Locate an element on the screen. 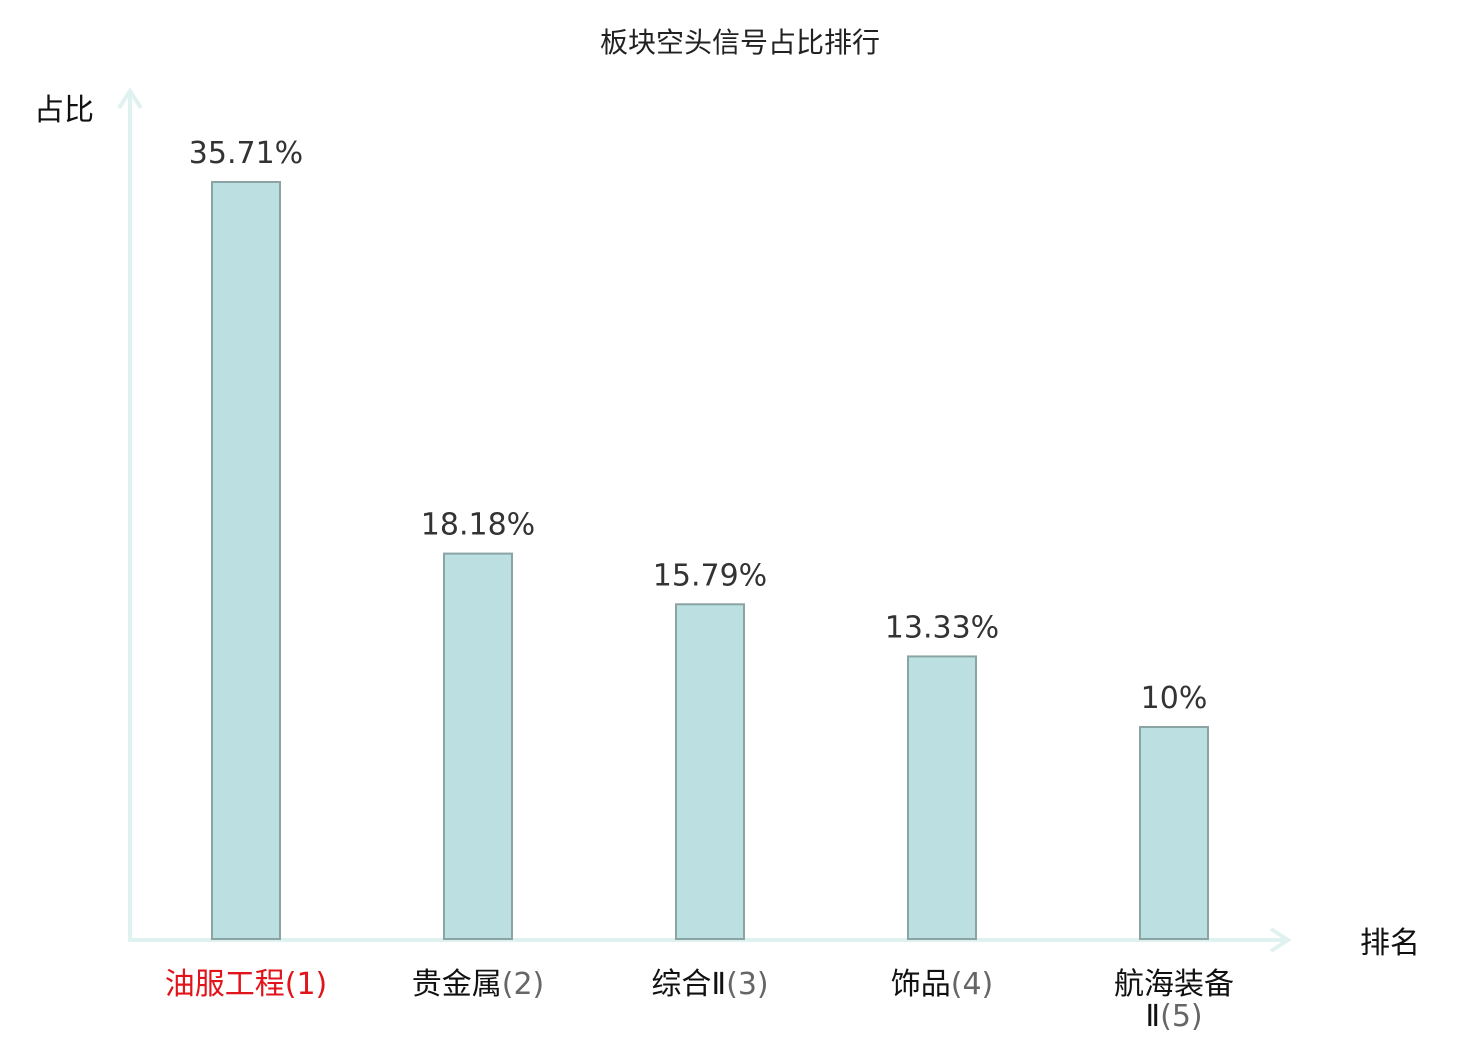 The width and height of the screenshot is (1480, 1040). x-tick-label-name: 油服工程 is located at coordinates (225, 984).